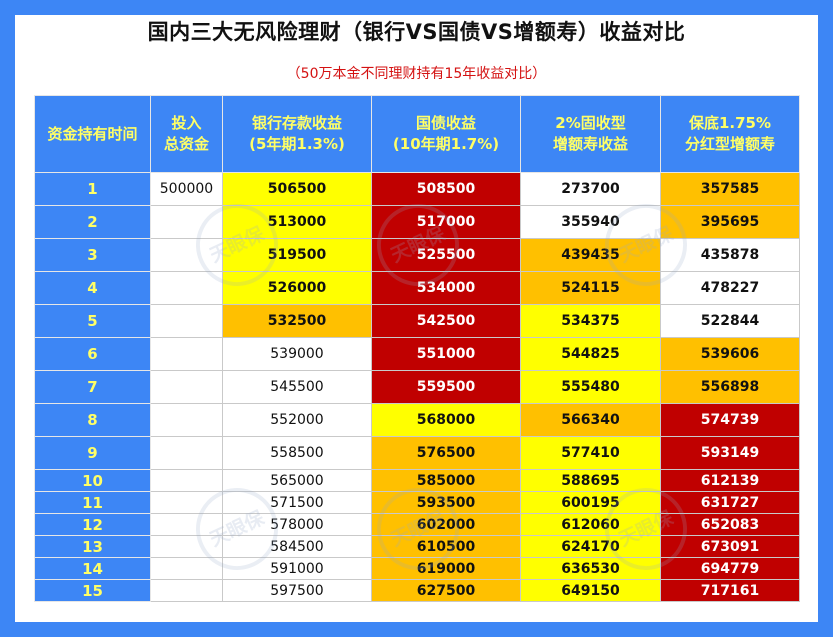  I want to click on bond-return-cell: 576500, so click(446, 453).